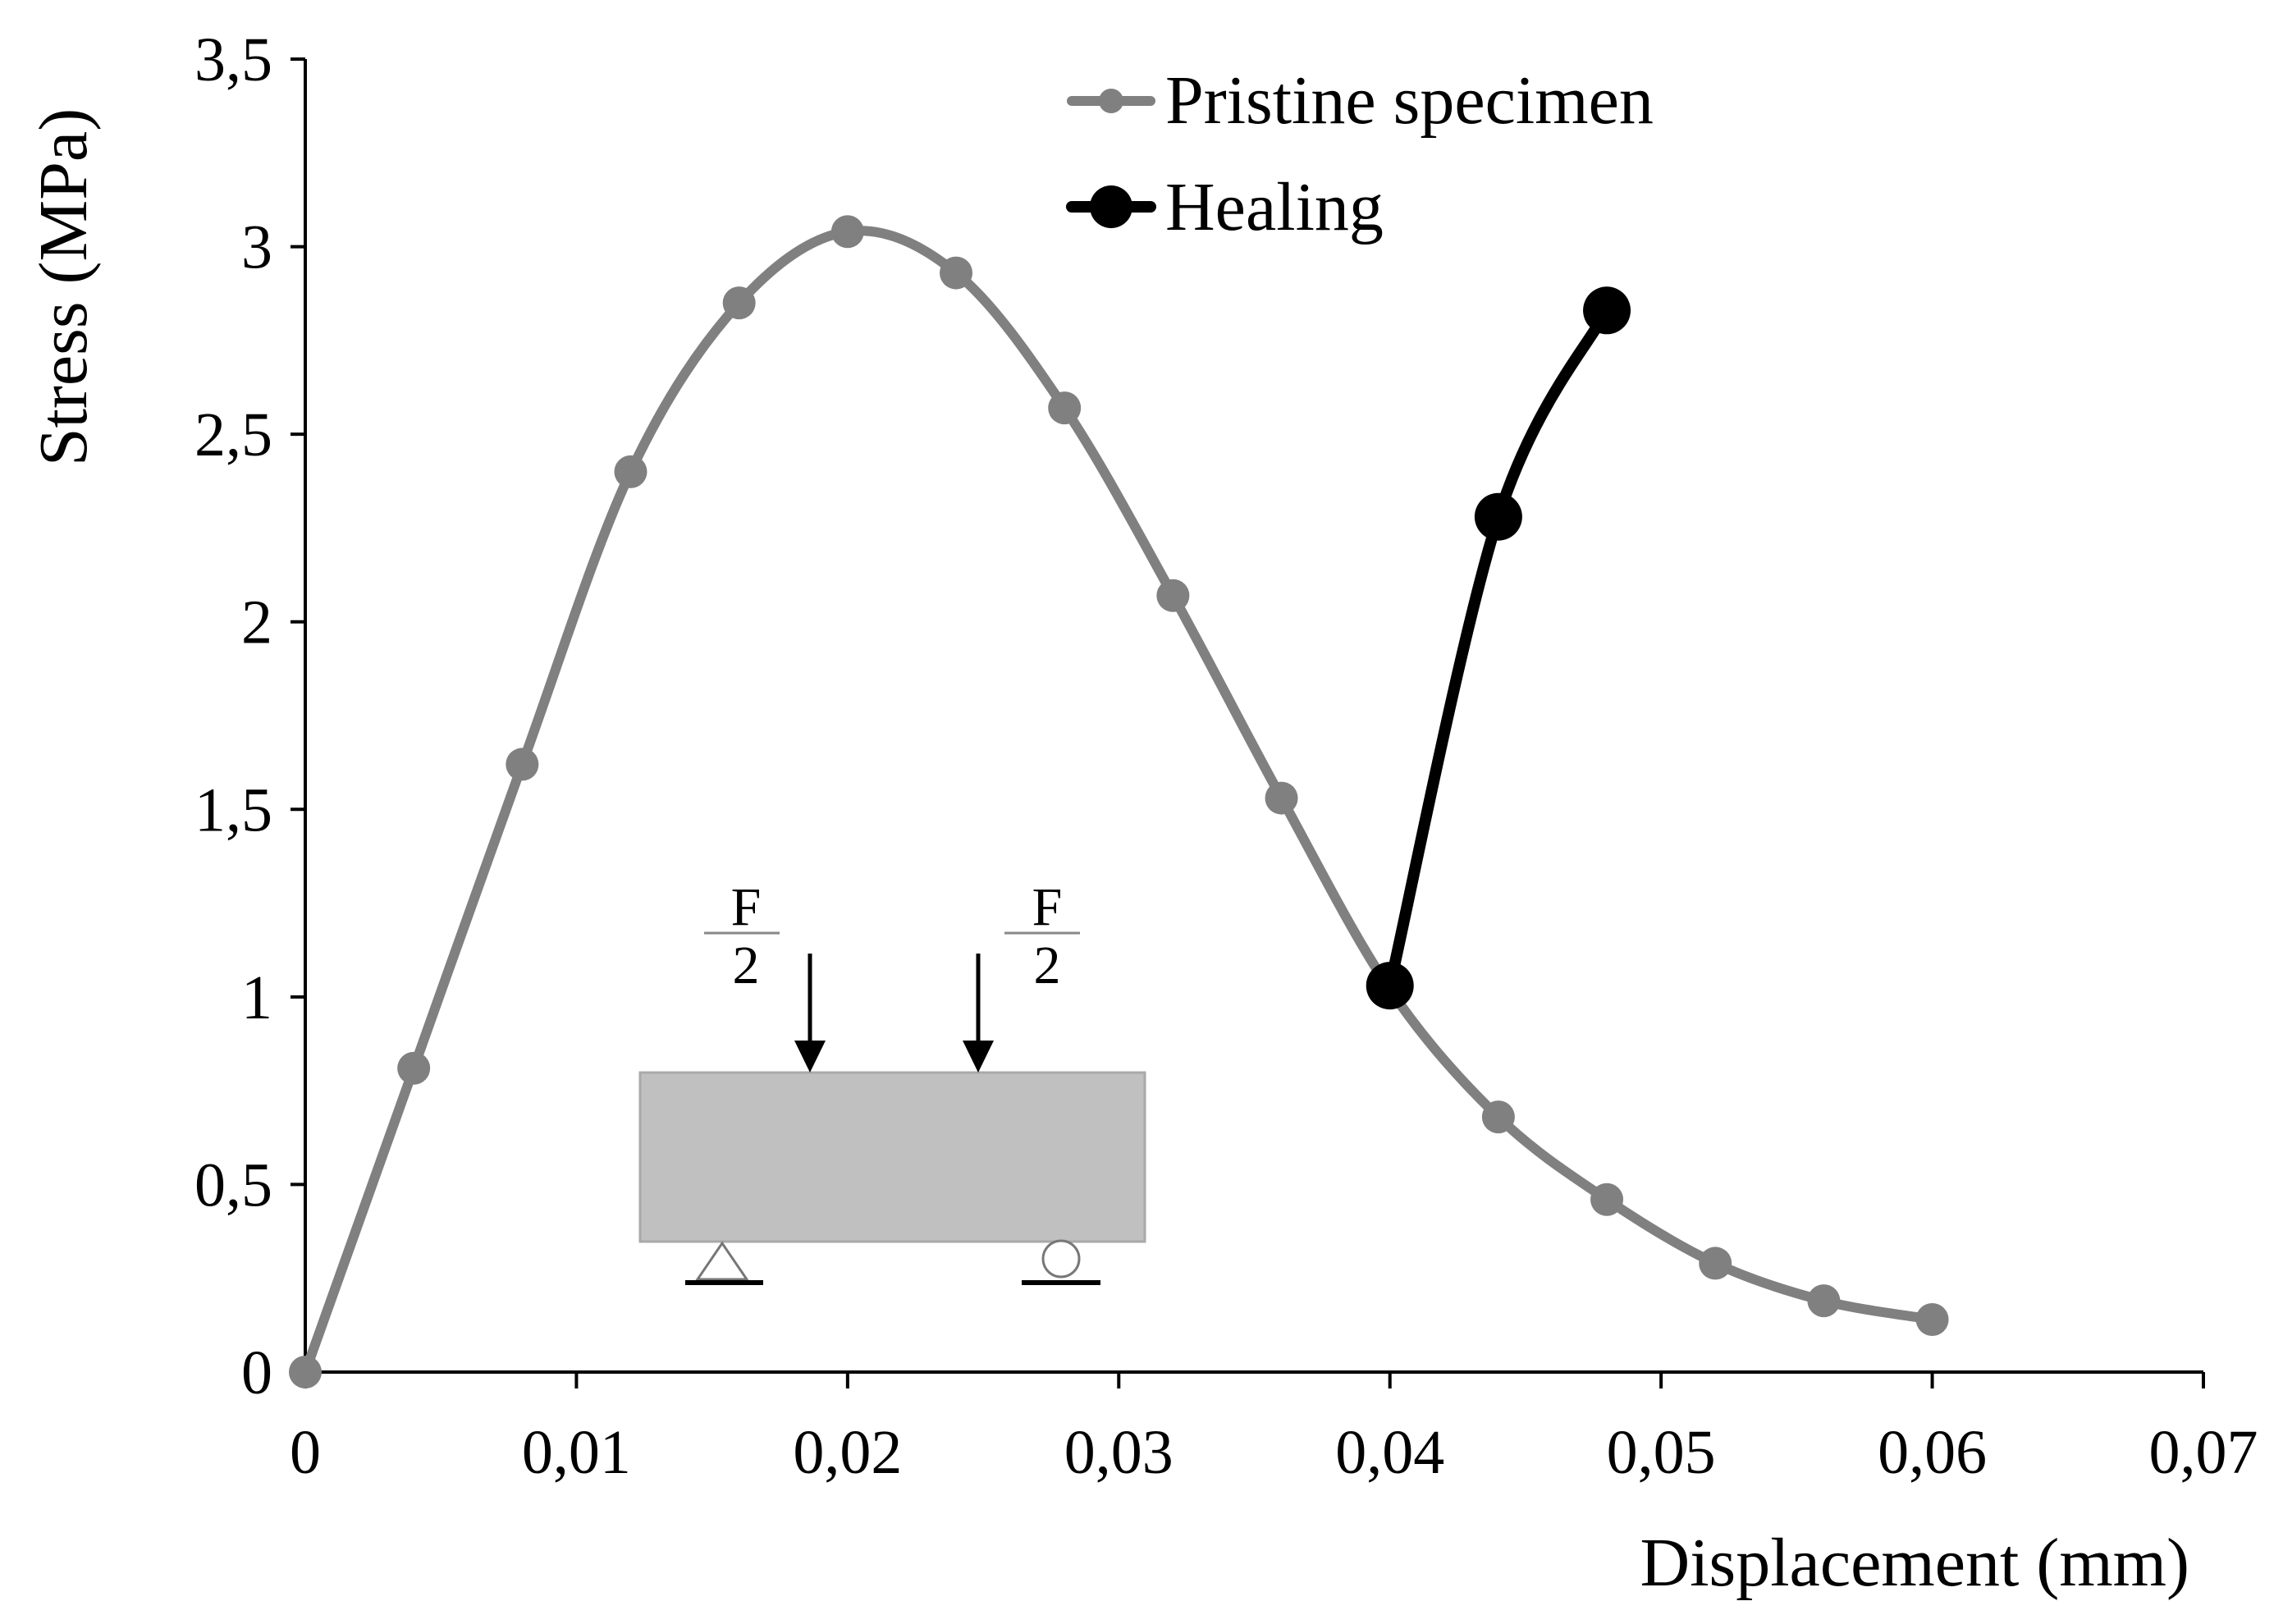 Image resolution: width=2283 pixels, height=1624 pixels. I want to click on x-axis-title: Displacement (mm), so click(1914, 1563).